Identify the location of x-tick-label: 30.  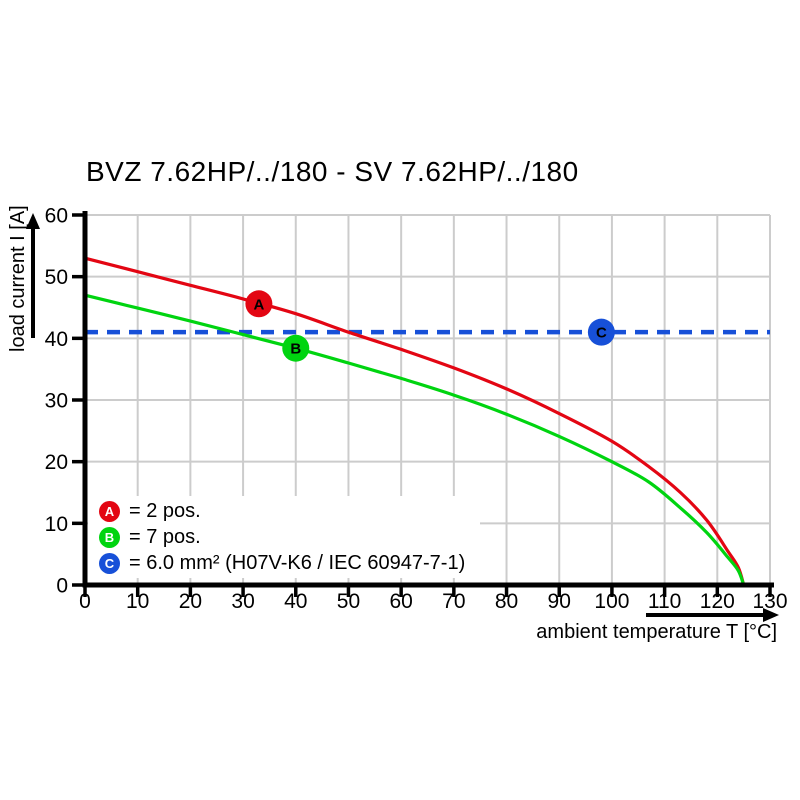
(242, 601).